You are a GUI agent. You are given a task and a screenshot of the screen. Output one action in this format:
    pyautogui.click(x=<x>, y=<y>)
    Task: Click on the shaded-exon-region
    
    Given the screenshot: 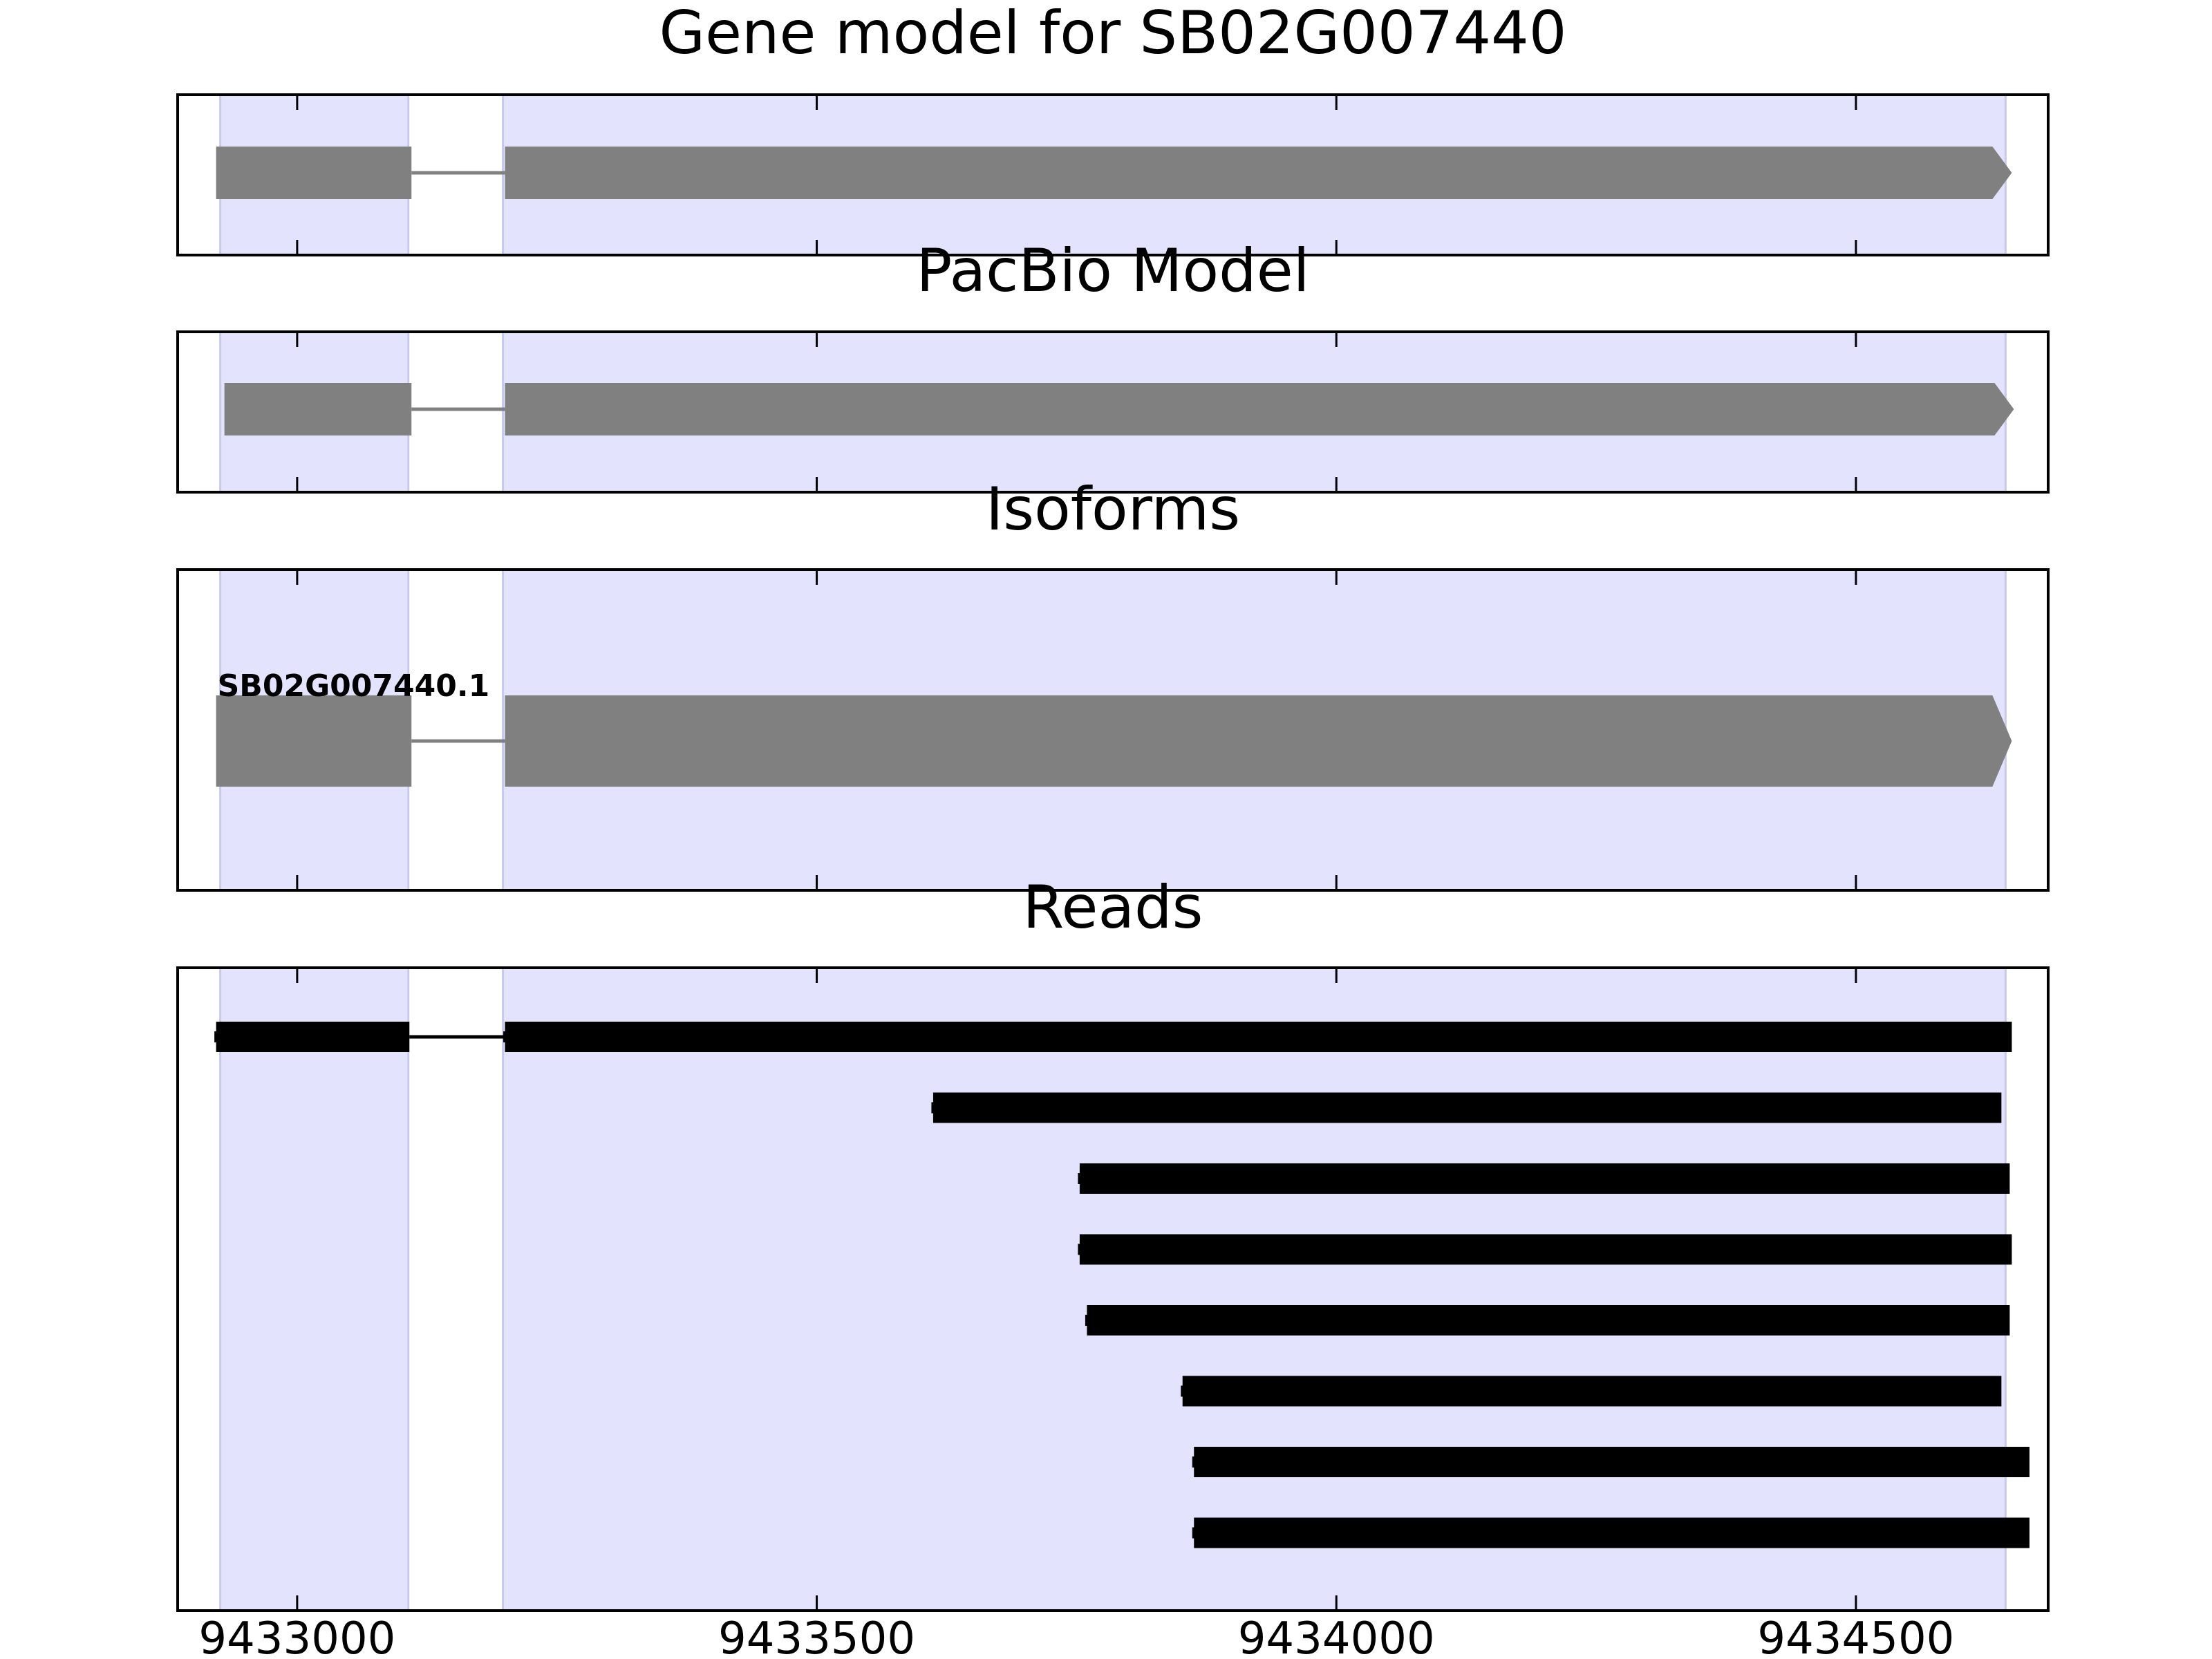 What is the action you would take?
    pyautogui.click(x=314, y=1289)
    